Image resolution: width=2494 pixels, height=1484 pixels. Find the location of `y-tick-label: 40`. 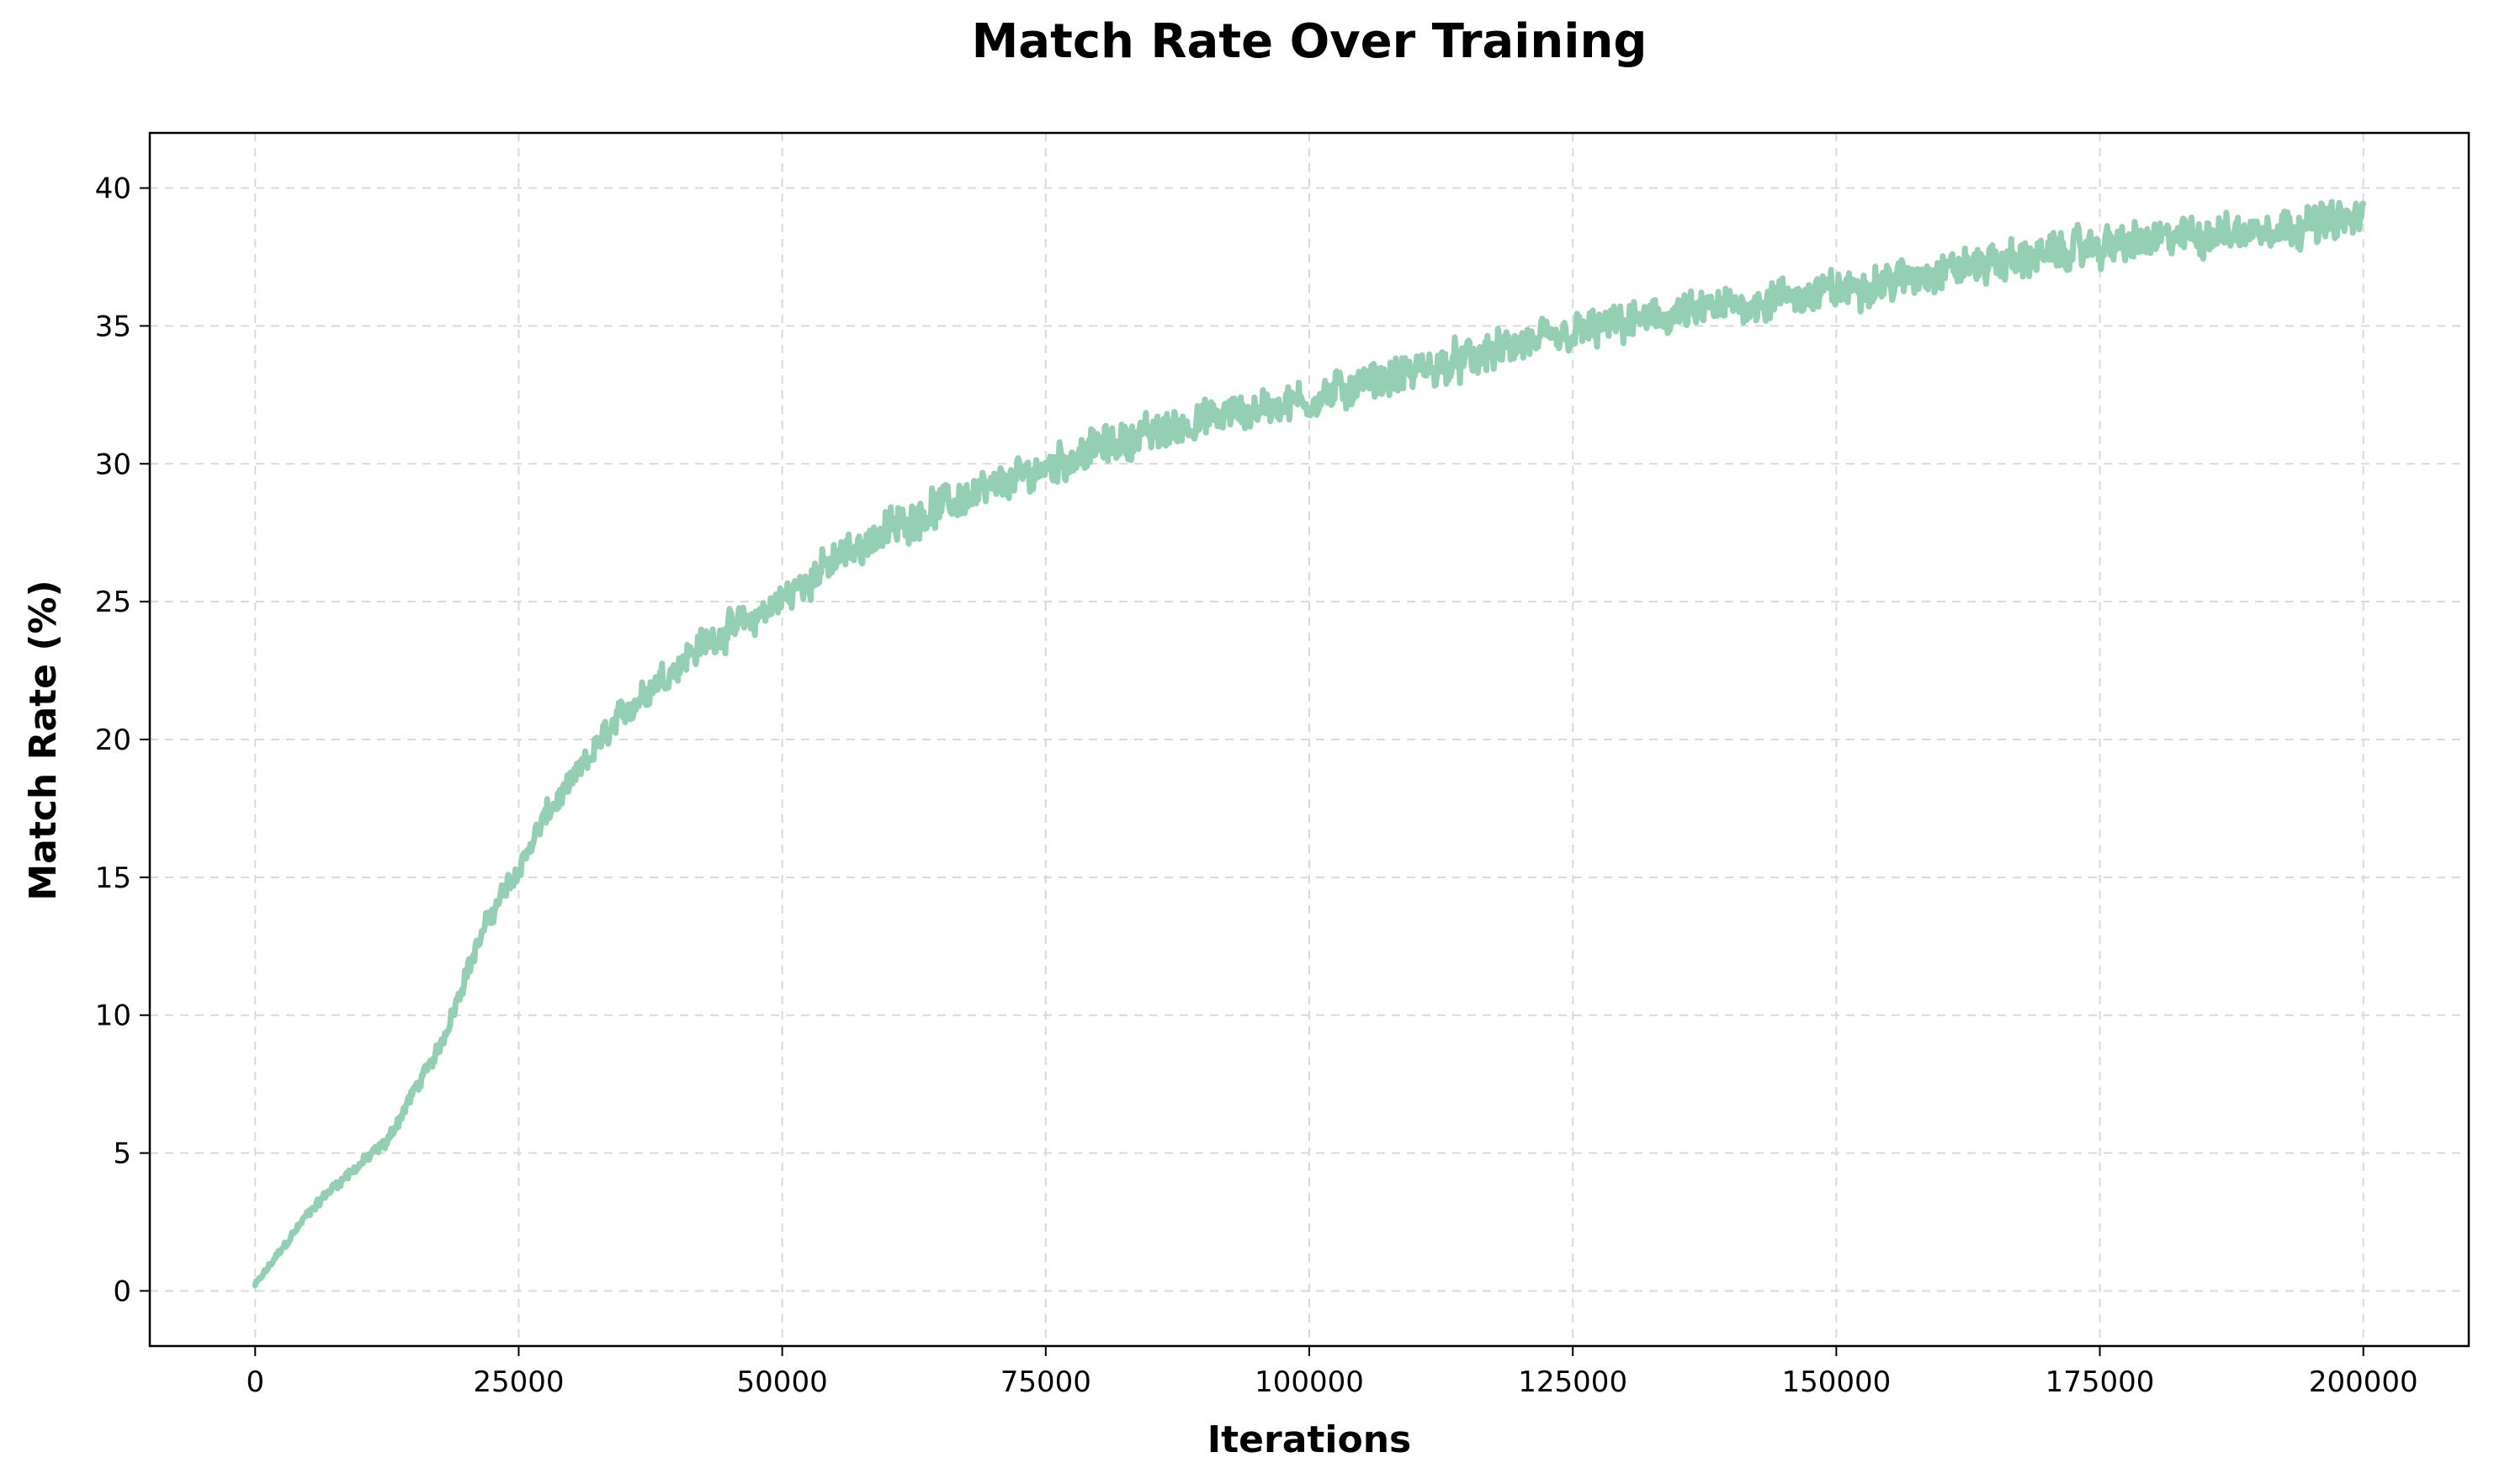

y-tick-label: 40 is located at coordinates (113, 189).